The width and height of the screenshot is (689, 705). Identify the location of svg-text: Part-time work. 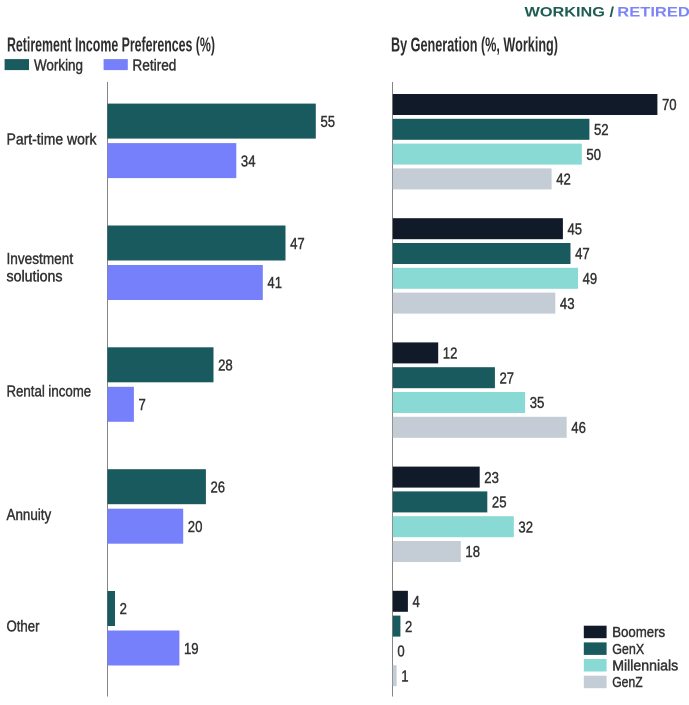
(52, 140).